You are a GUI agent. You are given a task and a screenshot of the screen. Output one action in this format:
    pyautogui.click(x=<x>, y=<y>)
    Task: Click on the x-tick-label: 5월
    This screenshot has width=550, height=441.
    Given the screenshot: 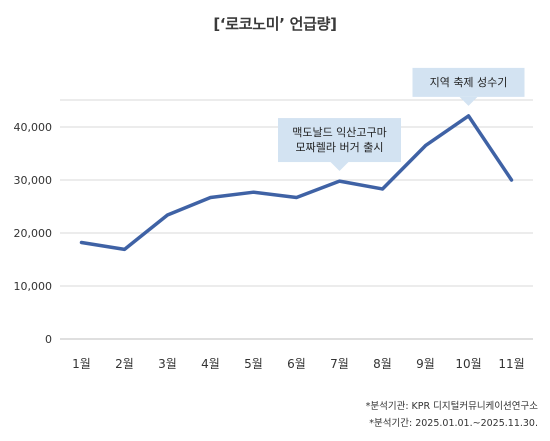 What is the action you would take?
    pyautogui.click(x=253, y=364)
    